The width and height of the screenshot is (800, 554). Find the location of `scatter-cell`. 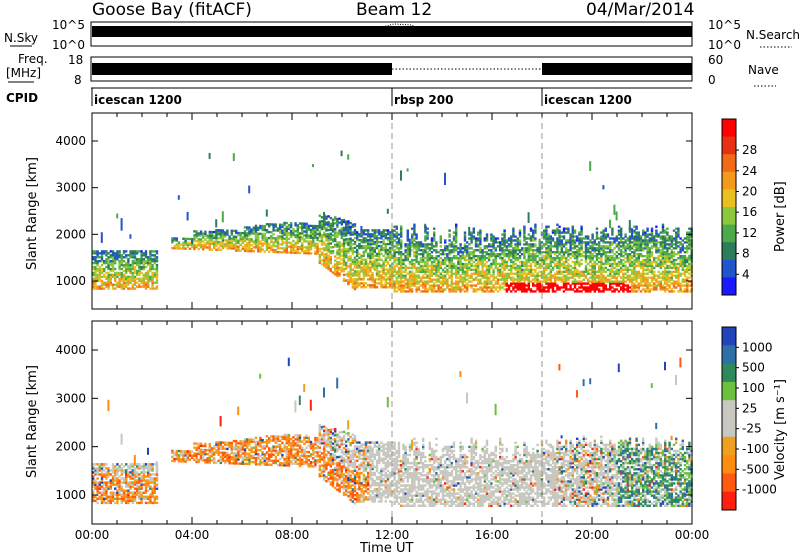

scatter-cell is located at coordinates (249, 189).